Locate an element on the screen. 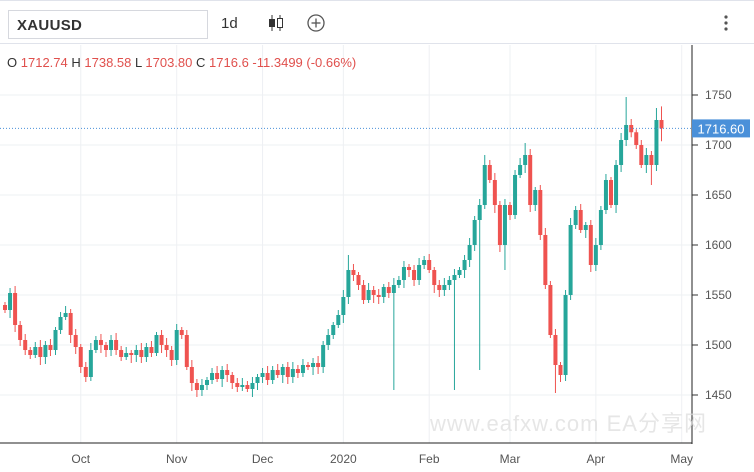 The width and height of the screenshot is (754, 472). x-tick-label: May is located at coordinates (681, 459).